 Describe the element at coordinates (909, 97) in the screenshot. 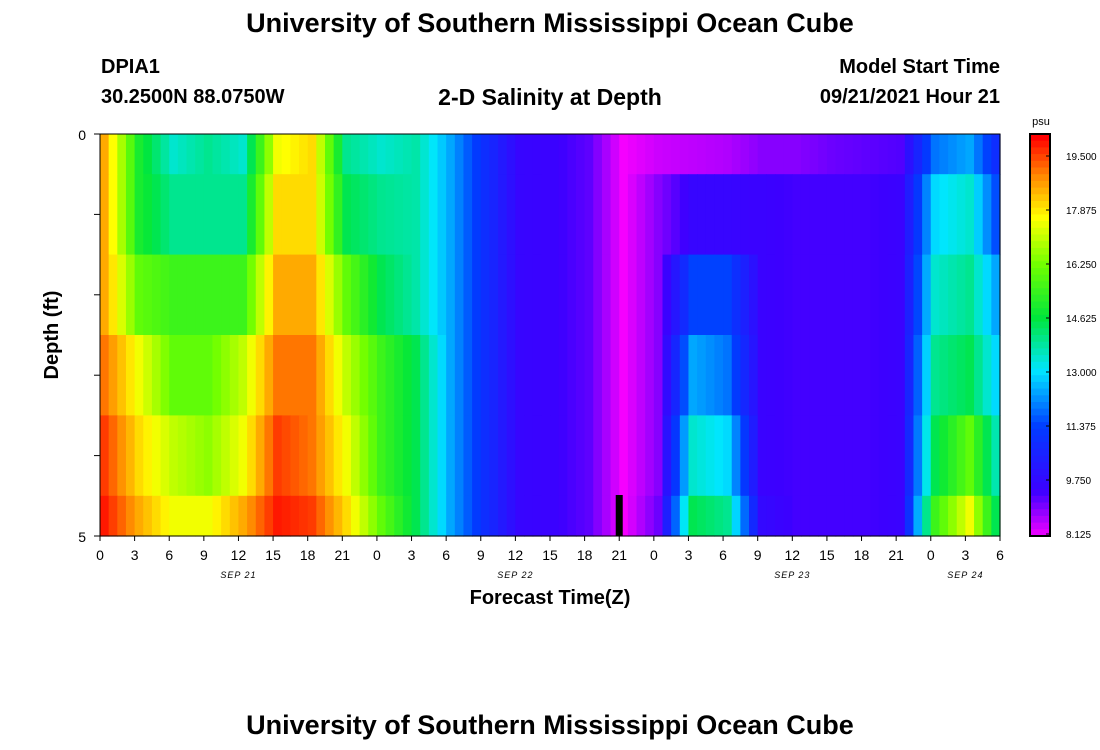

I see `model-start-value: 09/21/2021 Hour 21` at that location.